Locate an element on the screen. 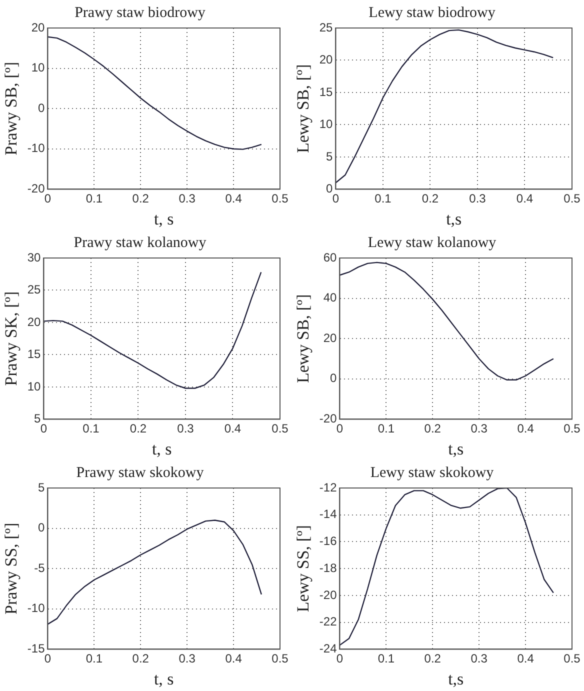 The image size is (584, 691). y-tick-label: -22 is located at coordinates (328, 621).